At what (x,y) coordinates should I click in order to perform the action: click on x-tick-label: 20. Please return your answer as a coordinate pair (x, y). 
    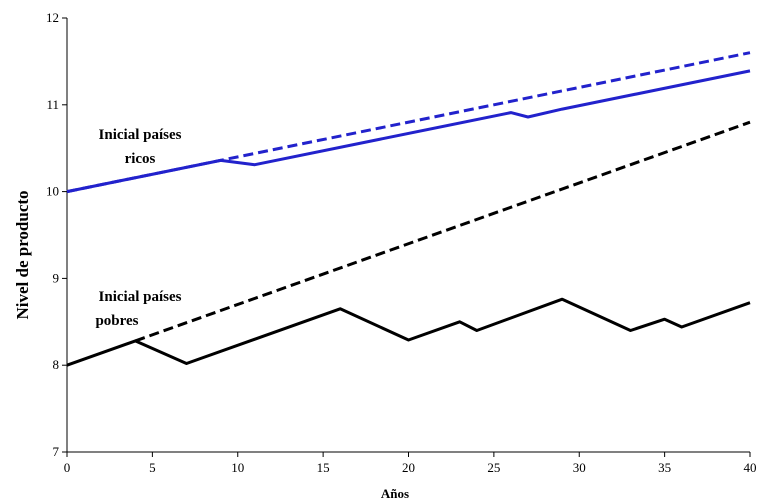
    Looking at the image, I should click on (408, 467).